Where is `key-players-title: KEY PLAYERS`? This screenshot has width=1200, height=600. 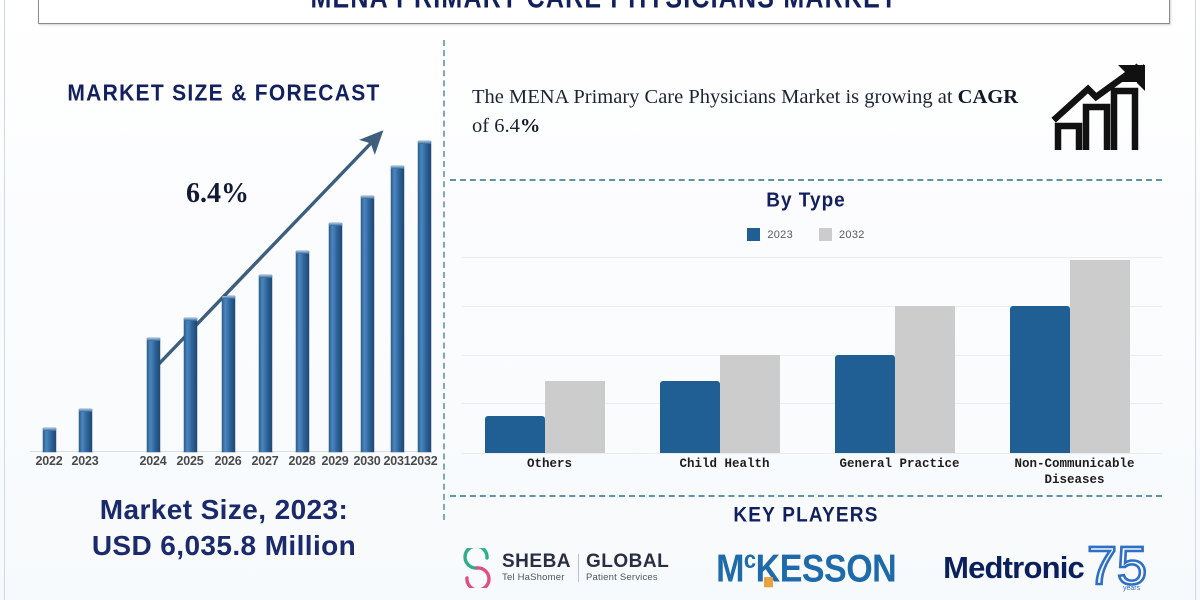 key-players-title: KEY PLAYERS is located at coordinates (806, 515).